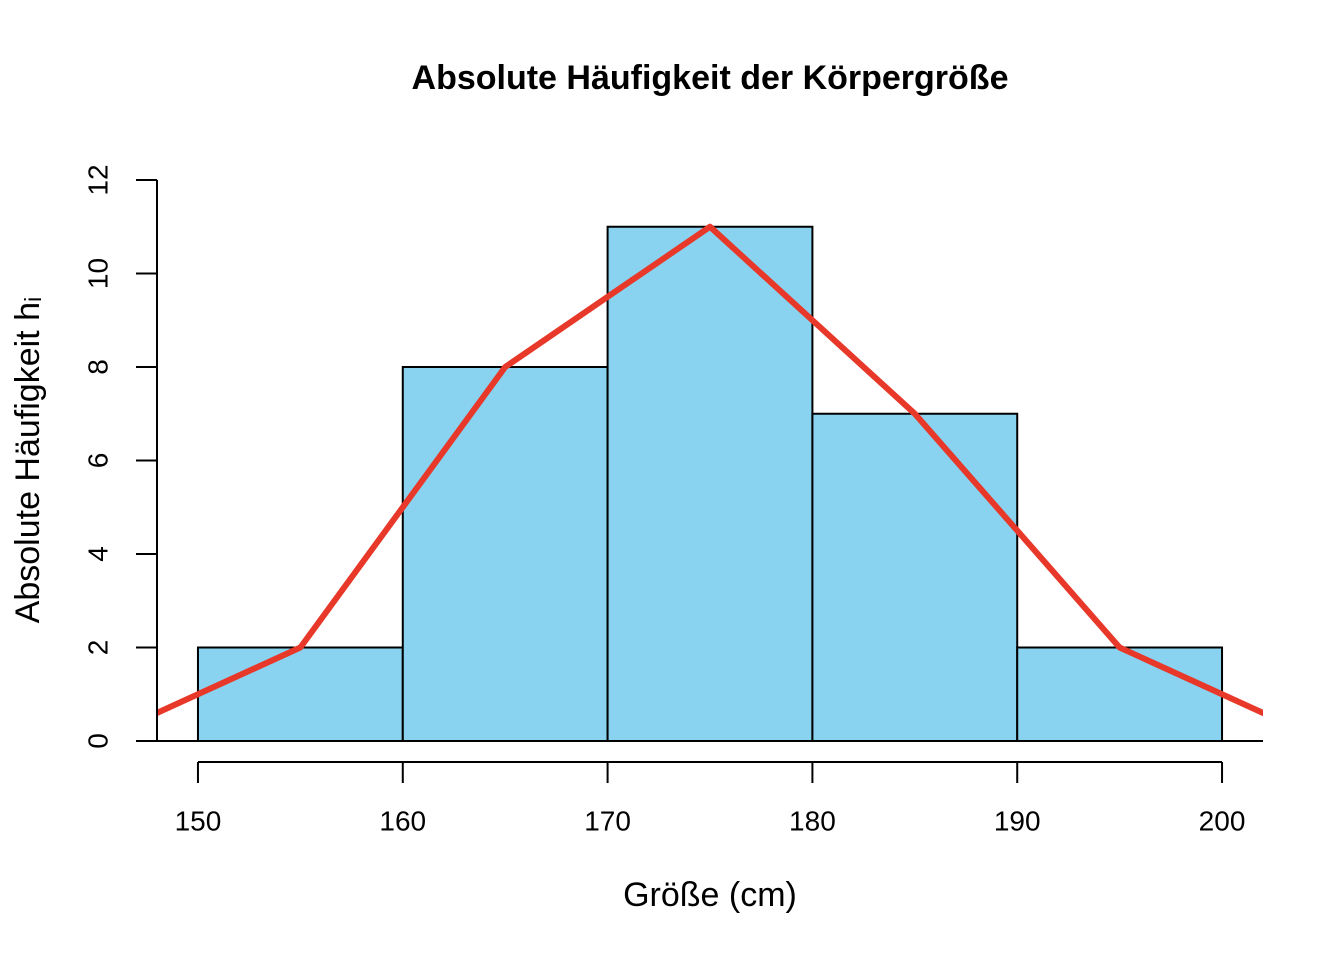 This screenshot has height=960, width=1344. I want to click on y-tick-label: 8, so click(97, 367).